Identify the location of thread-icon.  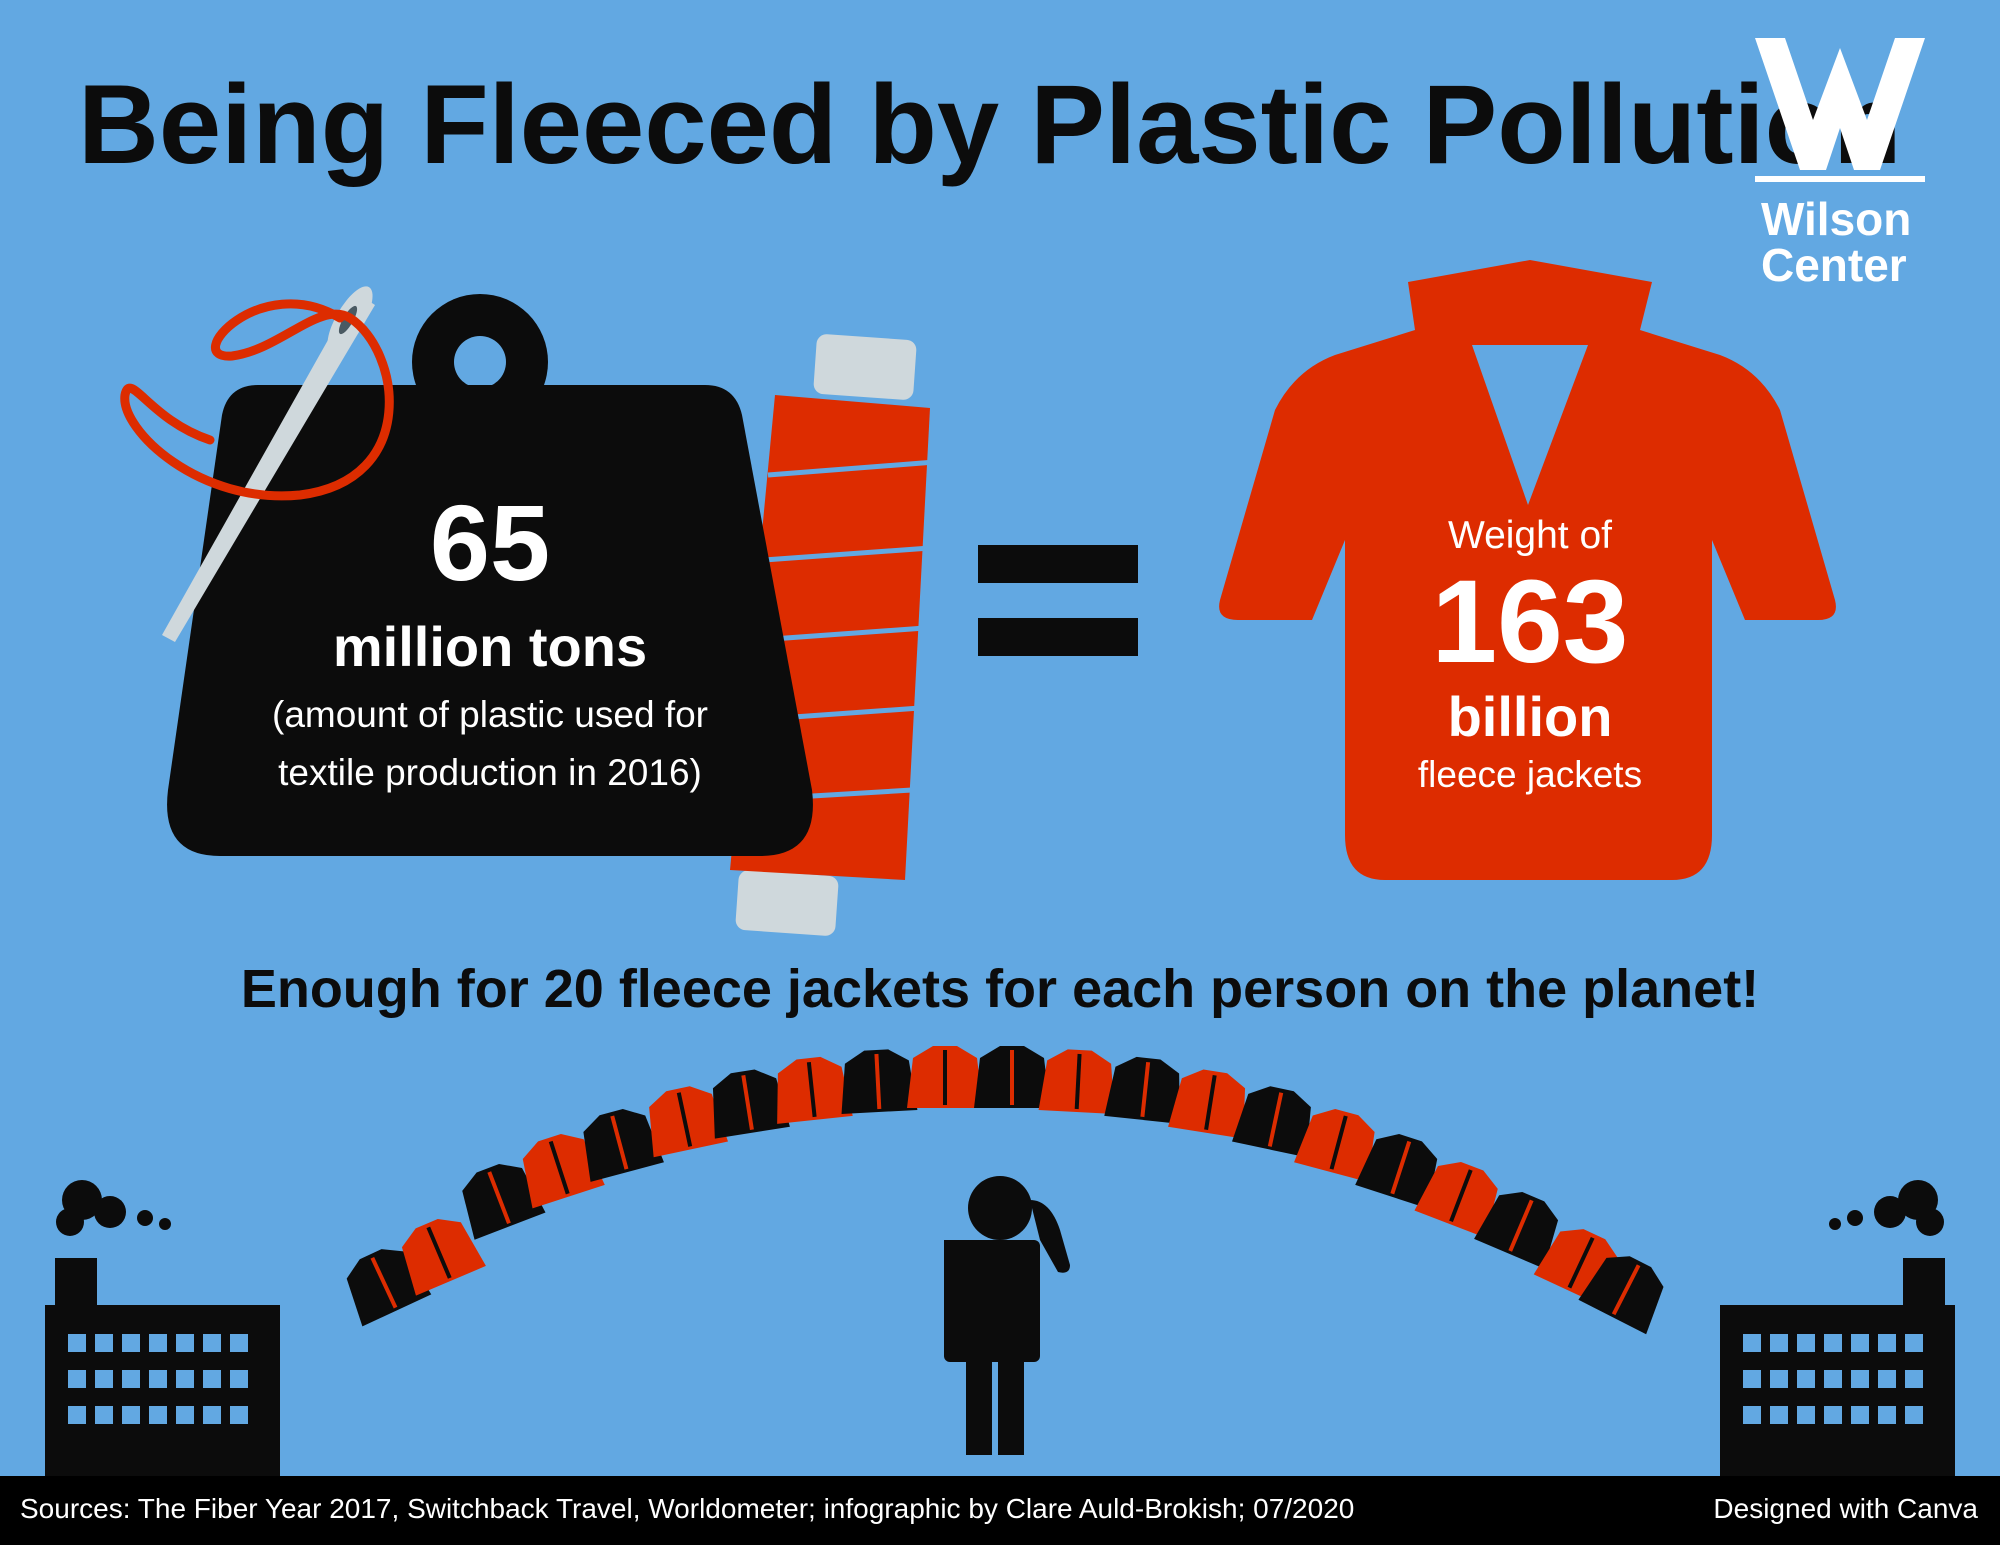
(257, 400).